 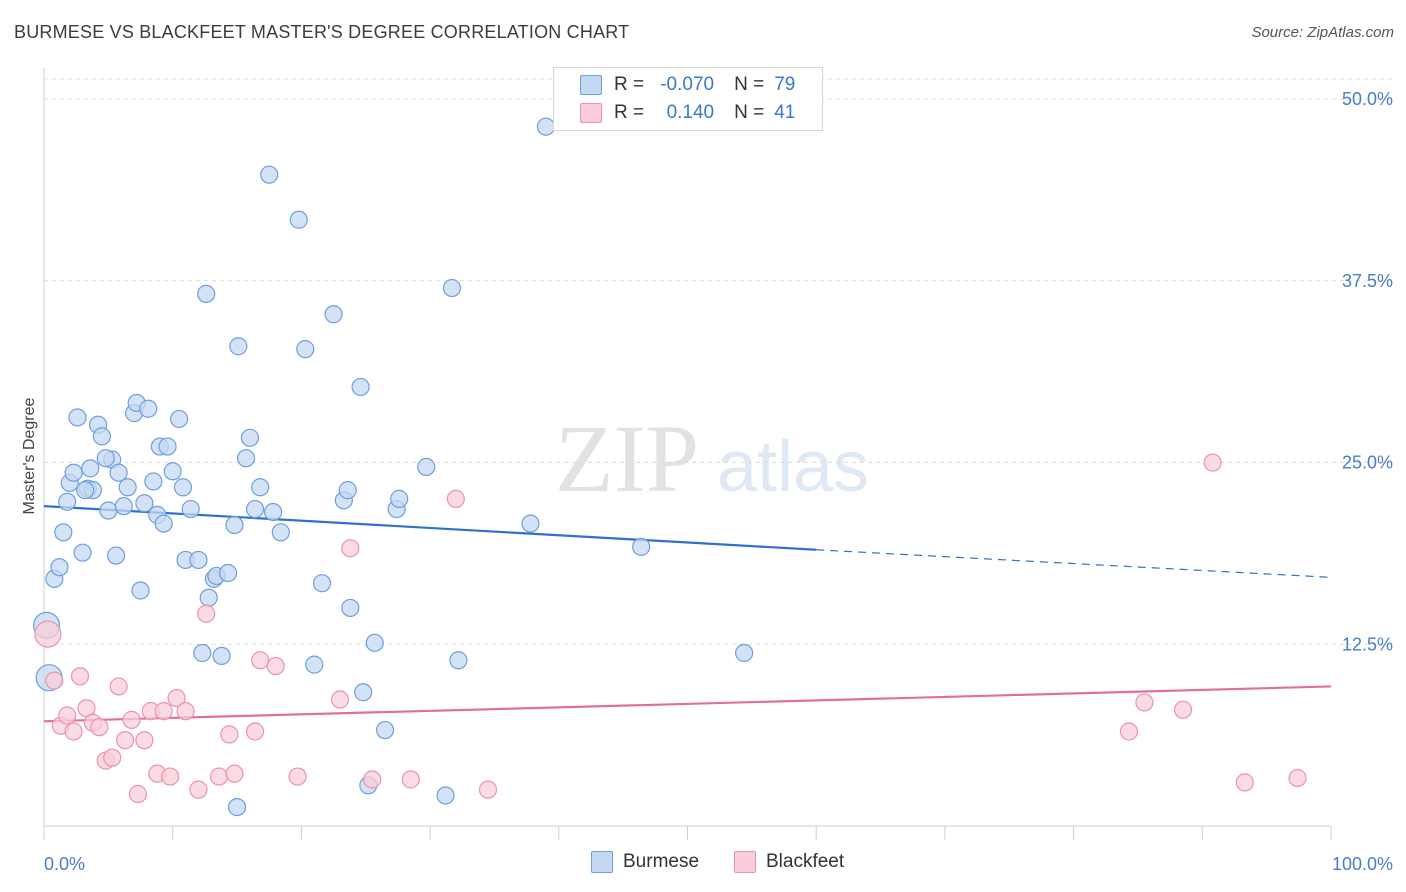 What do you see at coordinates (785, 84) in the screenshot?
I see `legend-n-value: 79` at bounding box center [785, 84].